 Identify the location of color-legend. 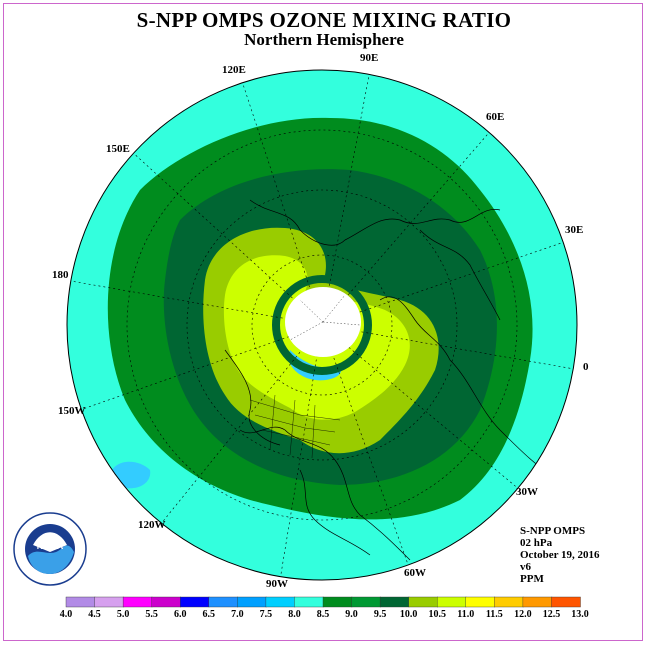
(323, 602).